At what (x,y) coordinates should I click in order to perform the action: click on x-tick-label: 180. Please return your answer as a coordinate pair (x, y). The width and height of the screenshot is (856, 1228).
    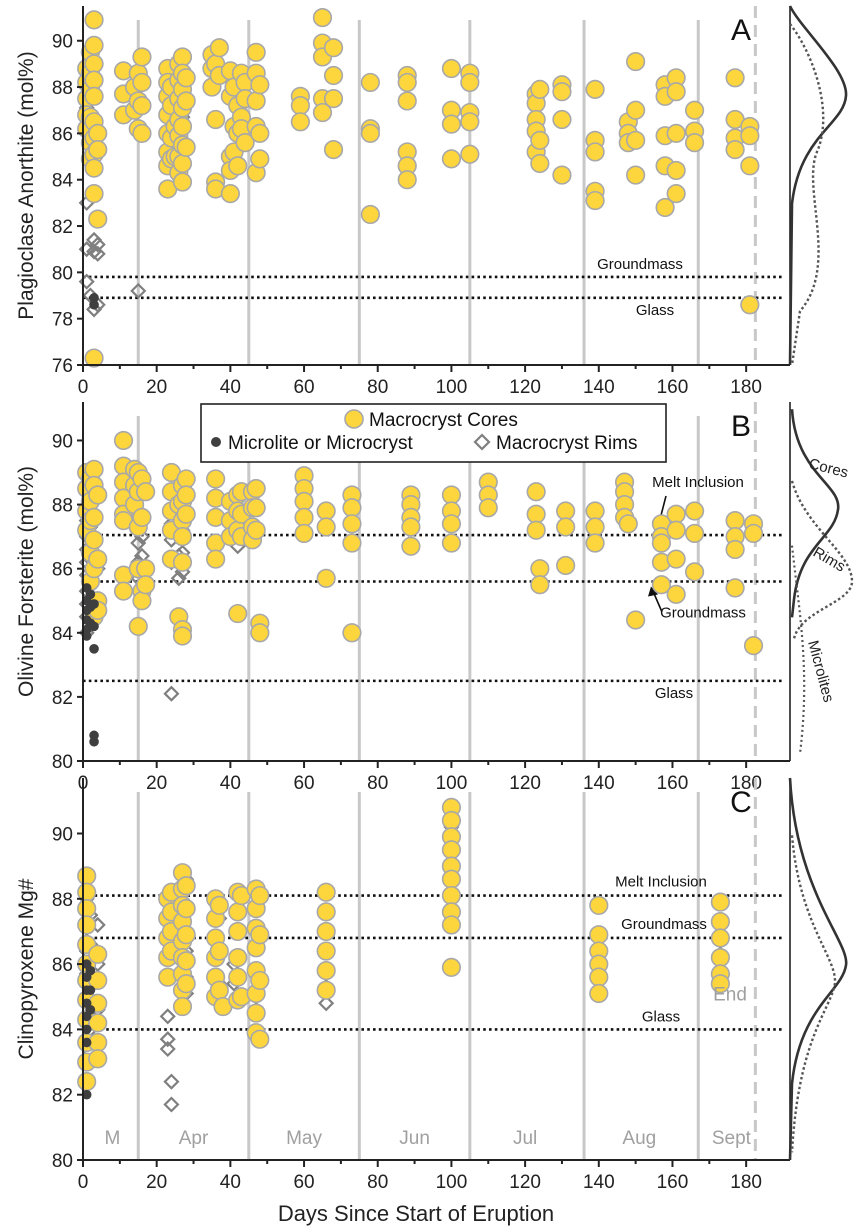
    Looking at the image, I should click on (746, 1182).